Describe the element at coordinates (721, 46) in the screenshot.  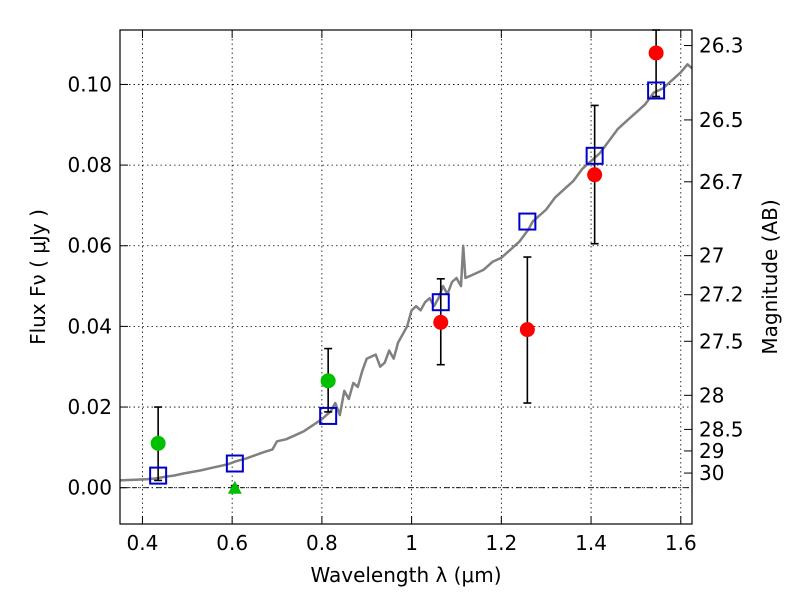
I see `magnitude-tick-label: 26.3` at that location.